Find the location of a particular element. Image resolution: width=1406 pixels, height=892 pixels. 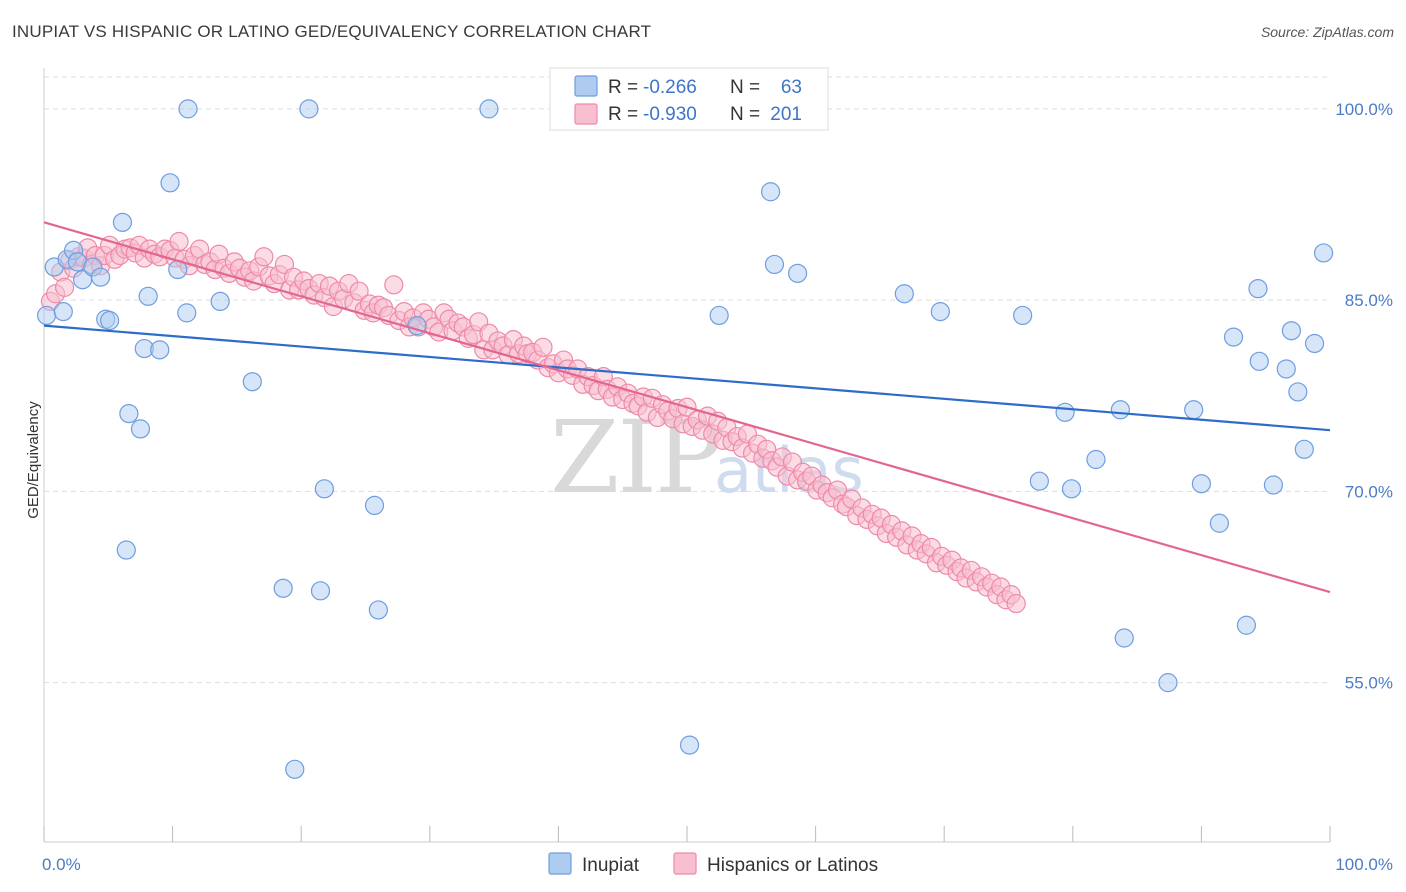

y-tick-label: 85.0% is located at coordinates (1369, 300).